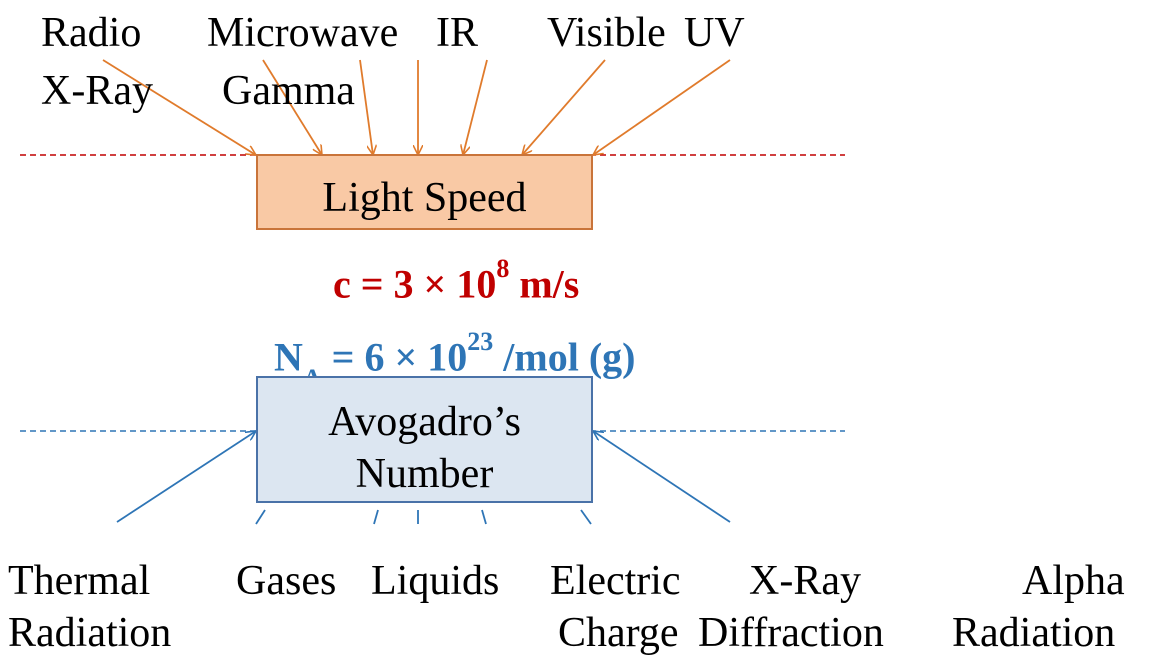  I want to click on avogadro-symbol: N, so click(288, 357).